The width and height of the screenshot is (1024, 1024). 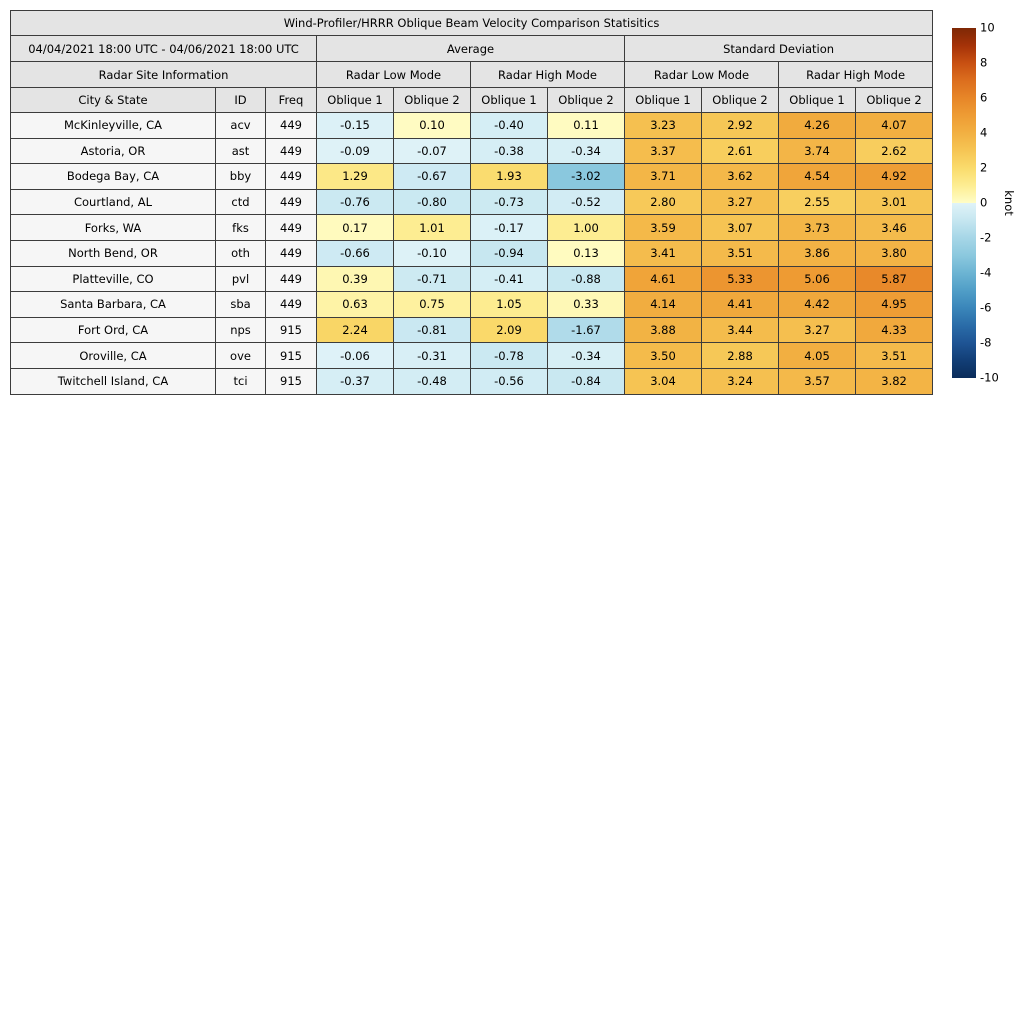 What do you see at coordinates (355, 355) in the screenshot?
I see `value-cell: -0.06` at bounding box center [355, 355].